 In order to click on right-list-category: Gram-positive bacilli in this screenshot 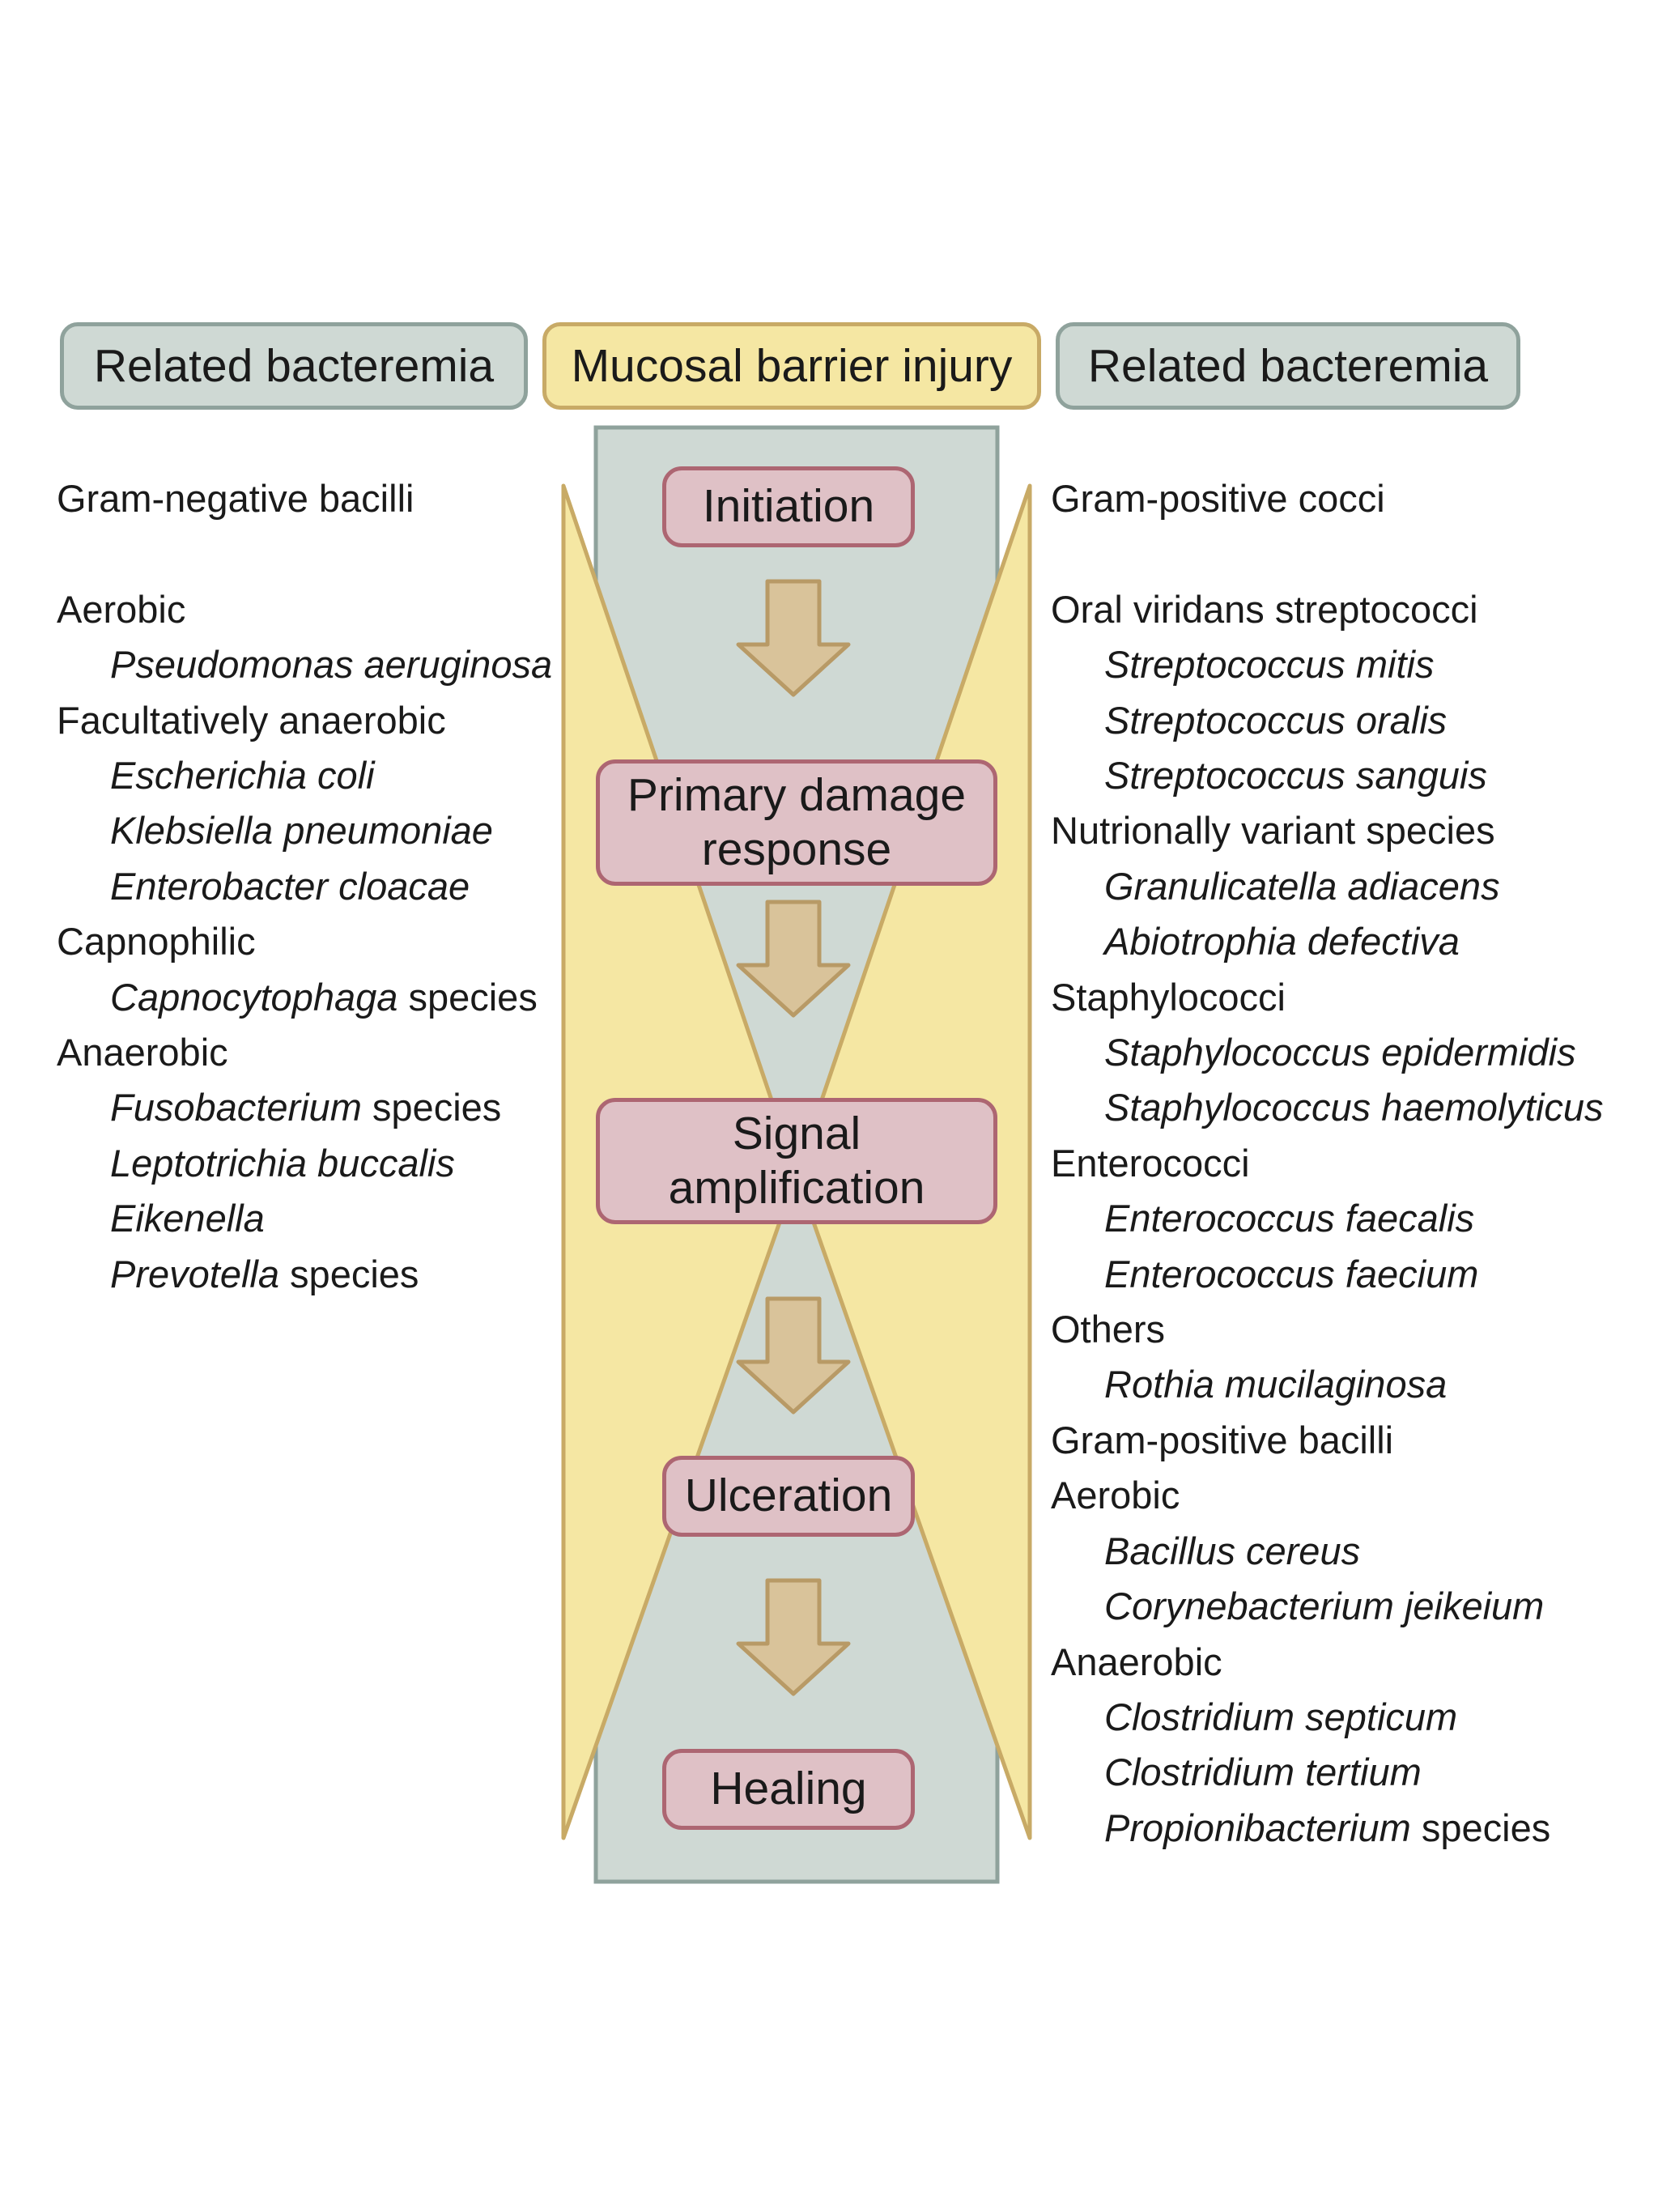, I will do `click(1222, 1439)`.